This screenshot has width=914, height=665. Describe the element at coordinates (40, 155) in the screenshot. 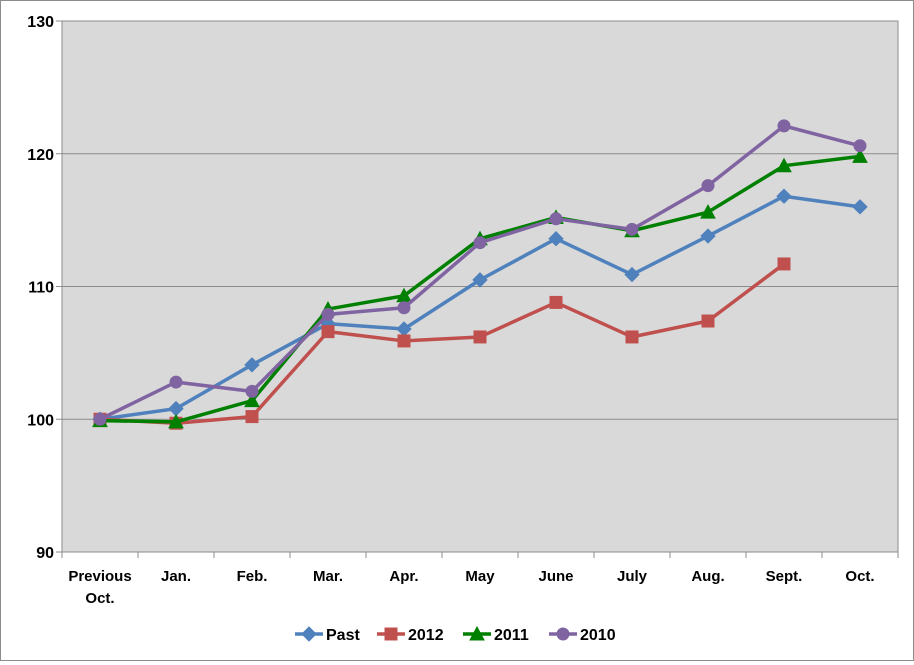

I see `y-tick-label: 120` at that location.